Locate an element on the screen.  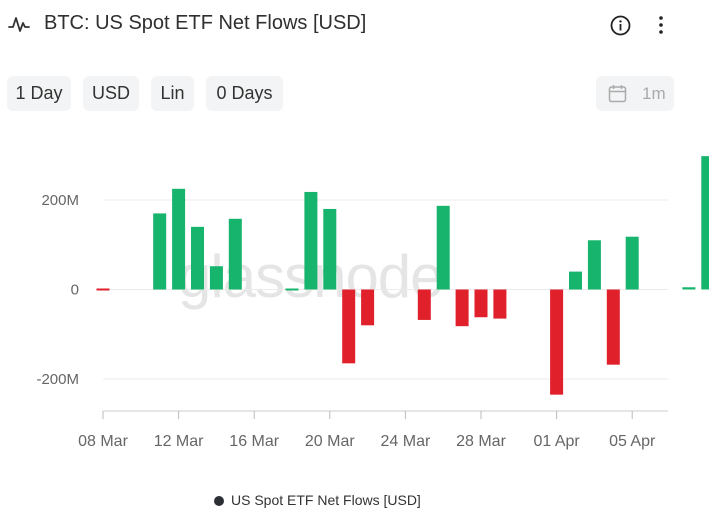
y-tick-label: 0 is located at coordinates (75, 290).